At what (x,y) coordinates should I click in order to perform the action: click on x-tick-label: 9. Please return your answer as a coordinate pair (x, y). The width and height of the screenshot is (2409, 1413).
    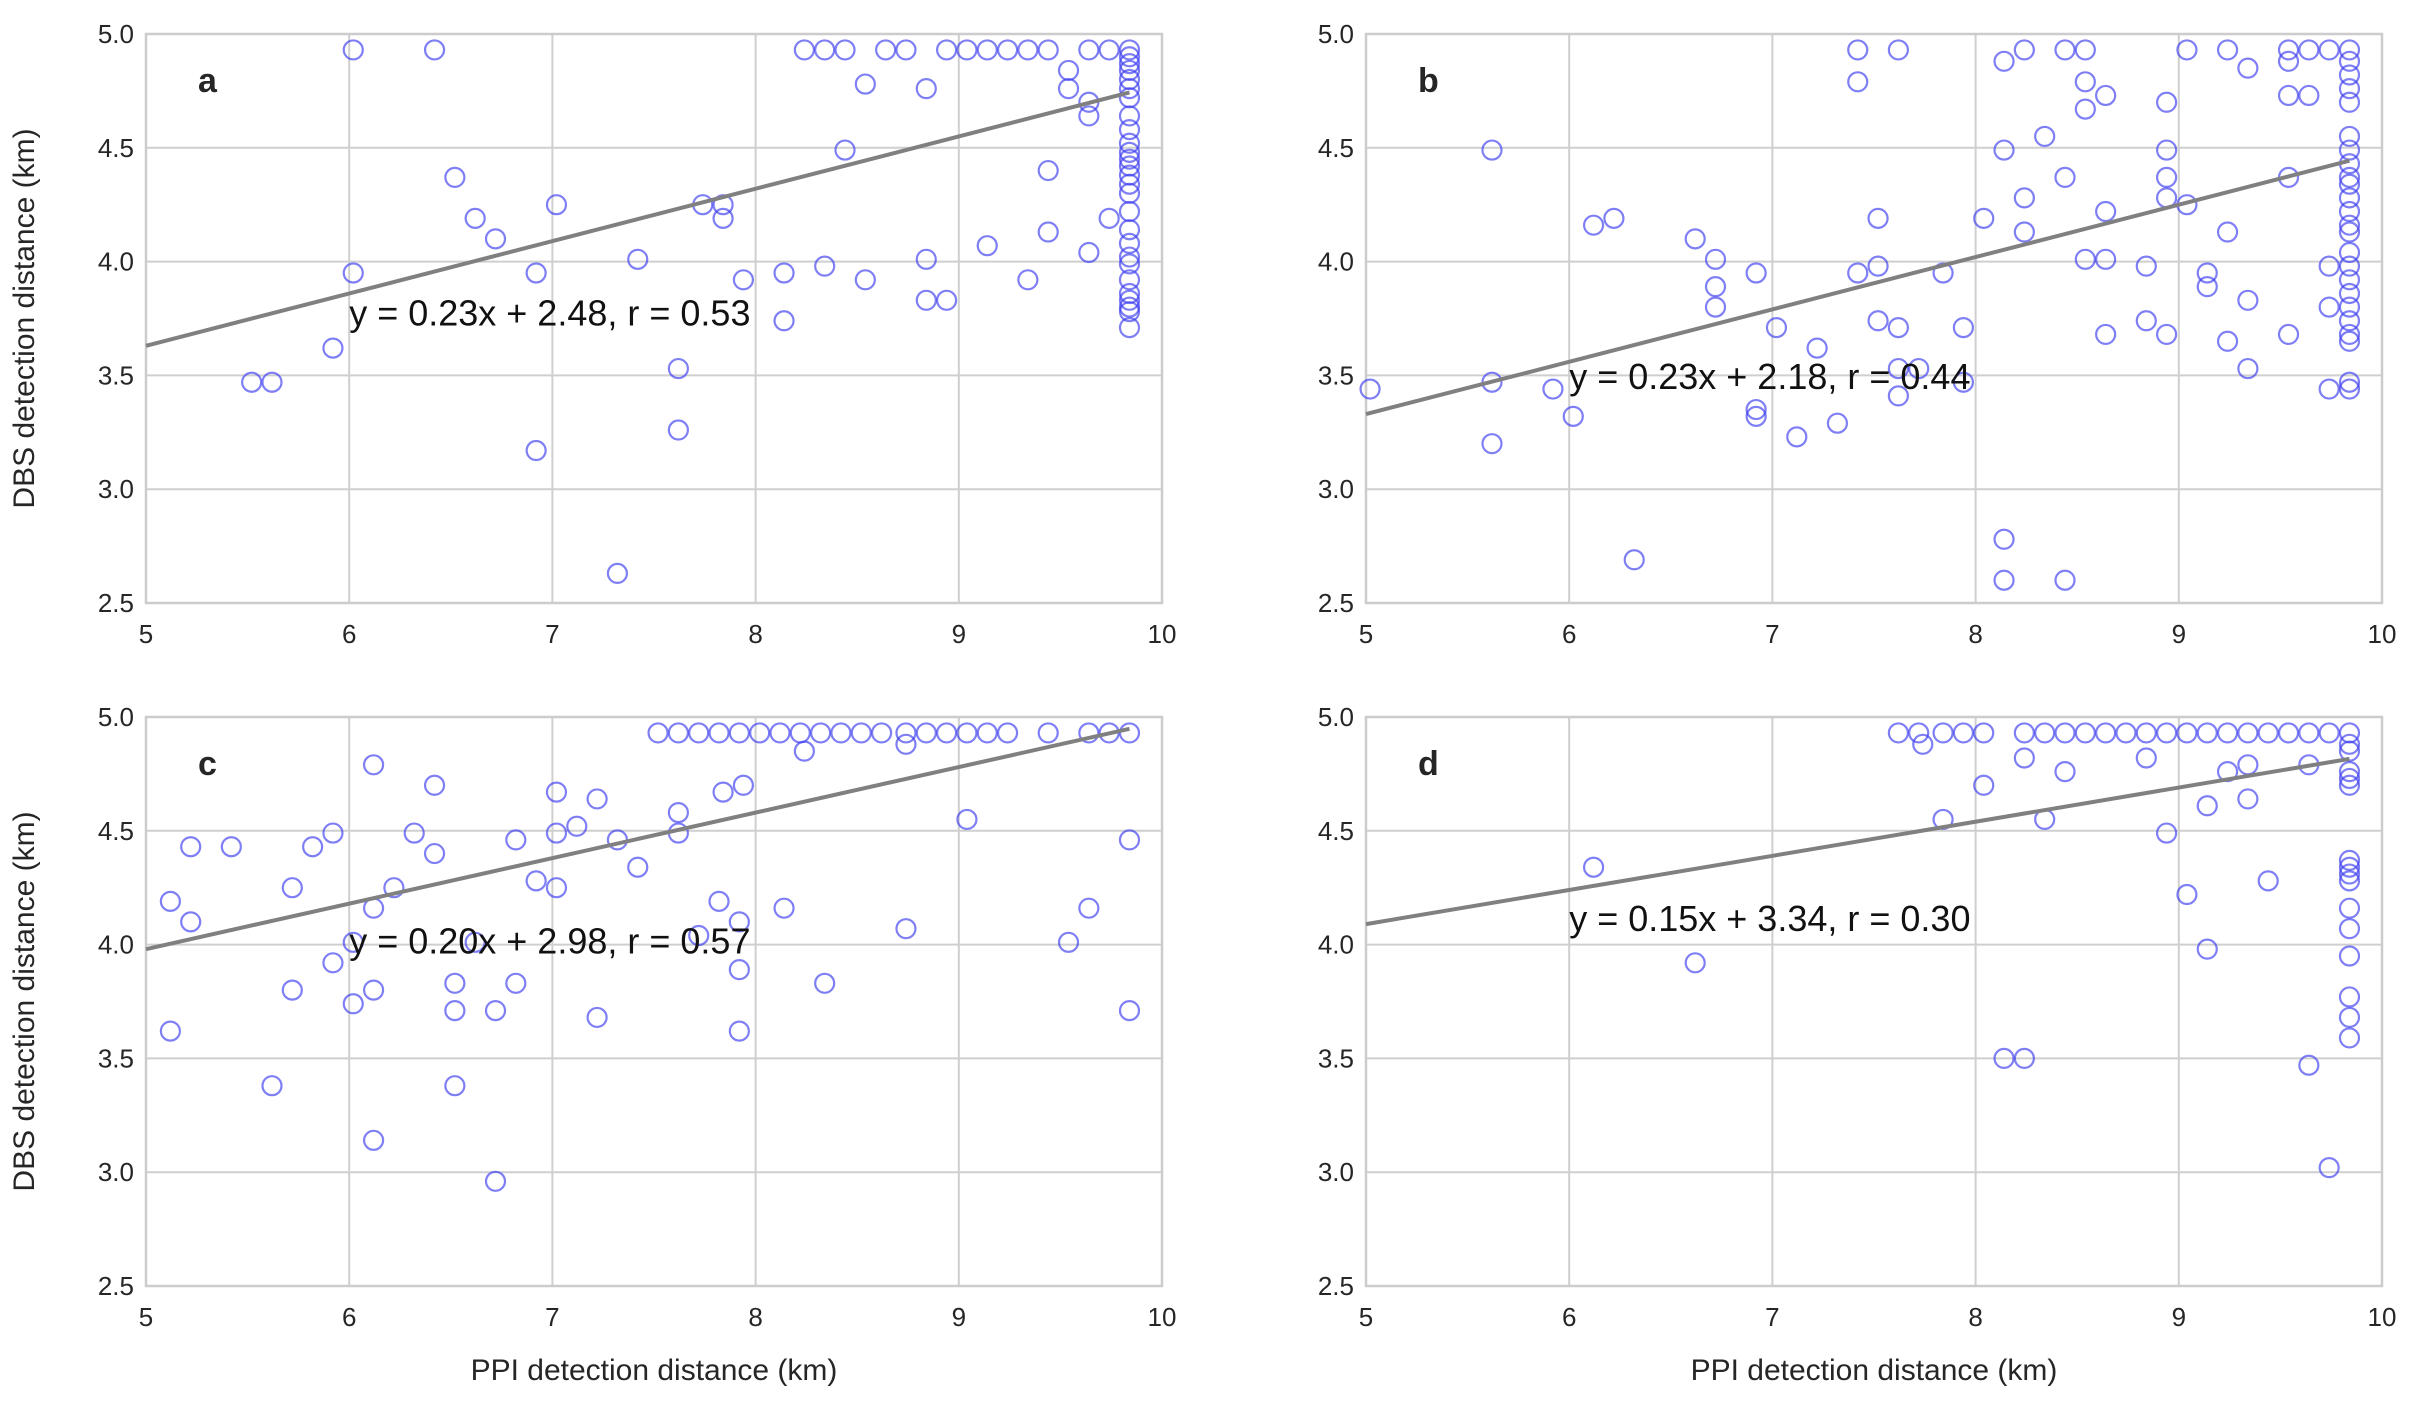
    Looking at the image, I should click on (959, 634).